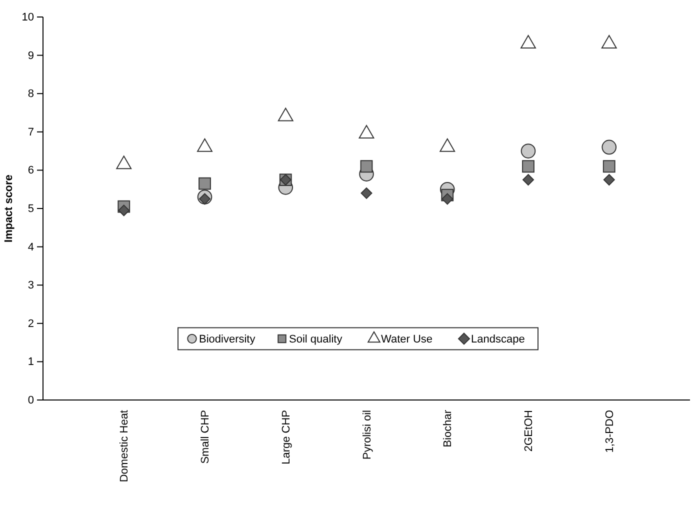  What do you see at coordinates (367, 435) in the screenshot?
I see `x-tick-label: Pyrolisi oil` at bounding box center [367, 435].